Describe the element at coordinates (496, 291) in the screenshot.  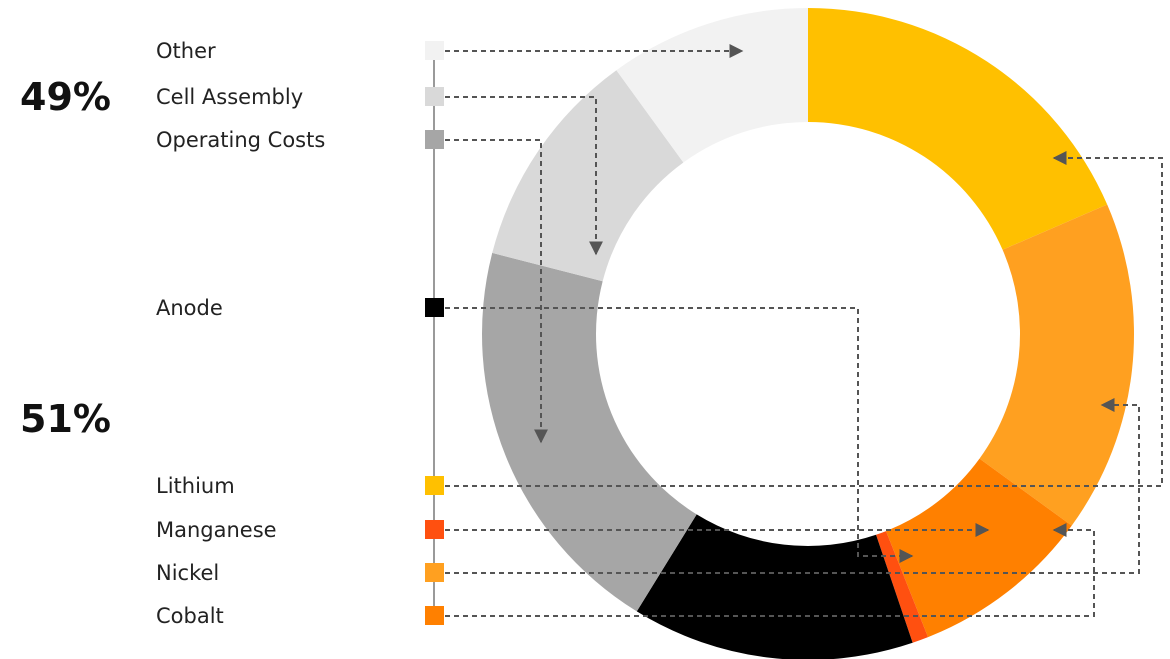
I see `connector-operating-costs` at that location.